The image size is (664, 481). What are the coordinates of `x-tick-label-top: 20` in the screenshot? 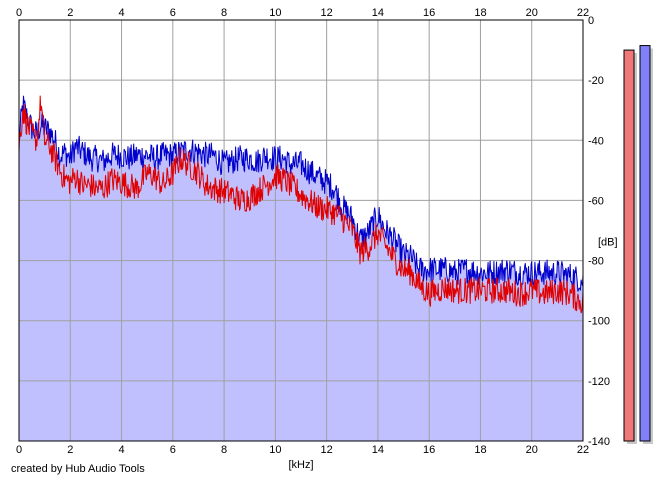 It's located at (532, 13).